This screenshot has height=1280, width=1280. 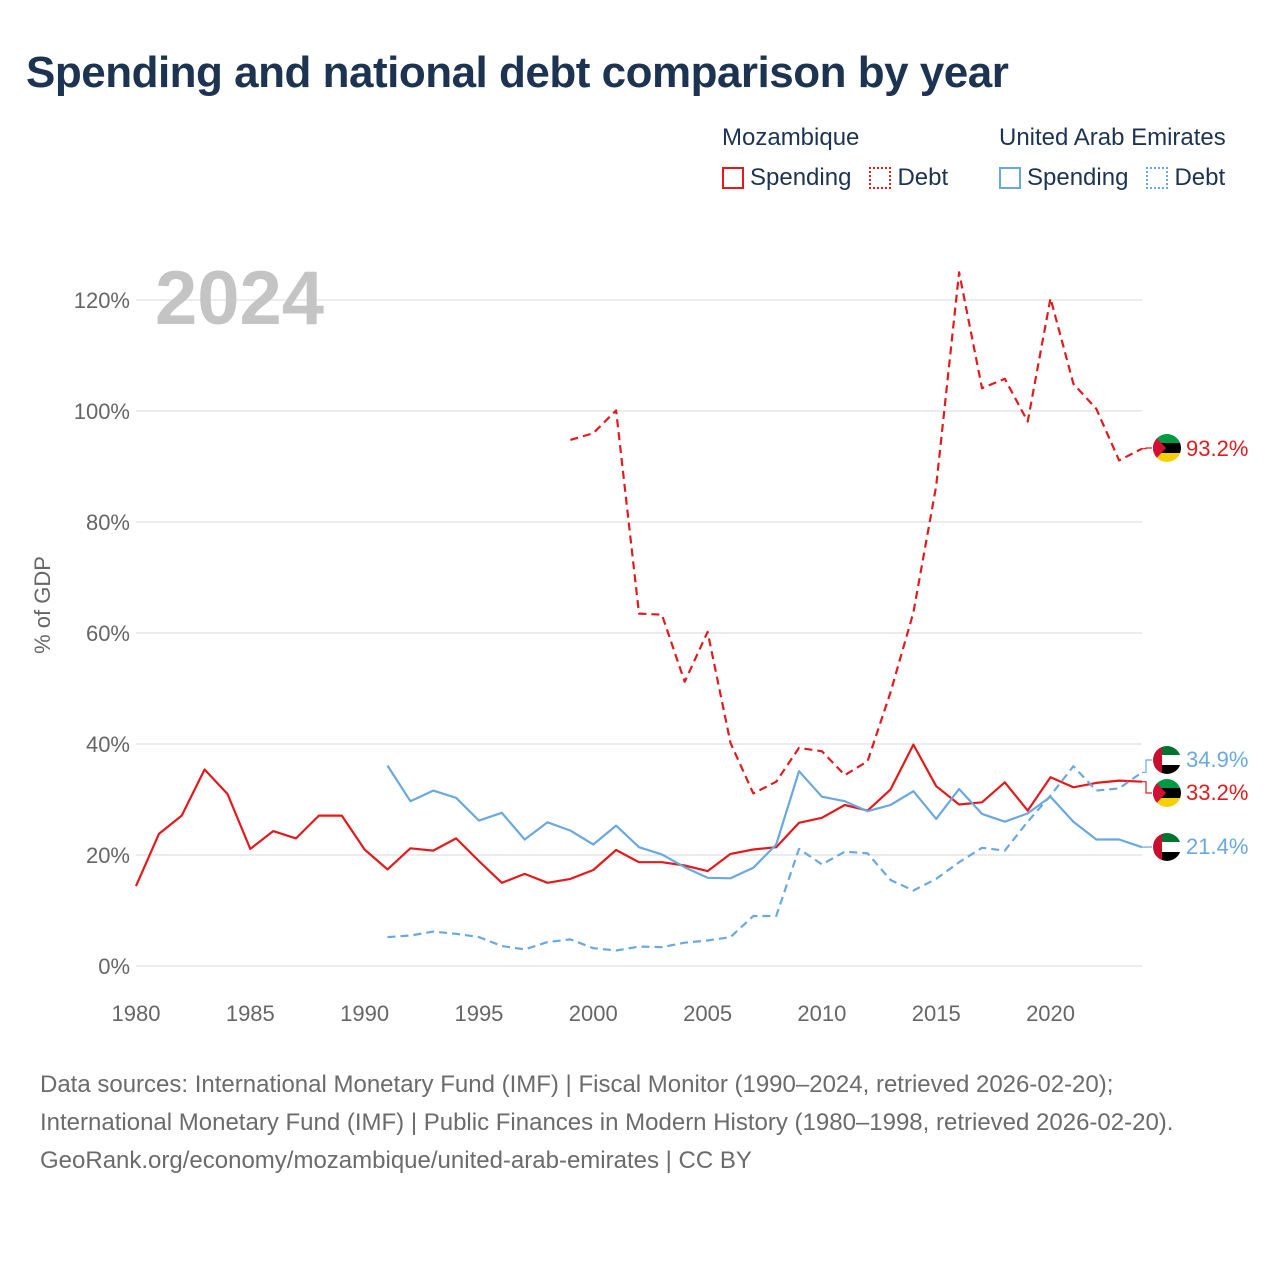 What do you see at coordinates (764, 822) in the screenshot?
I see `series-line-united-arab-emirates-spending` at bounding box center [764, 822].